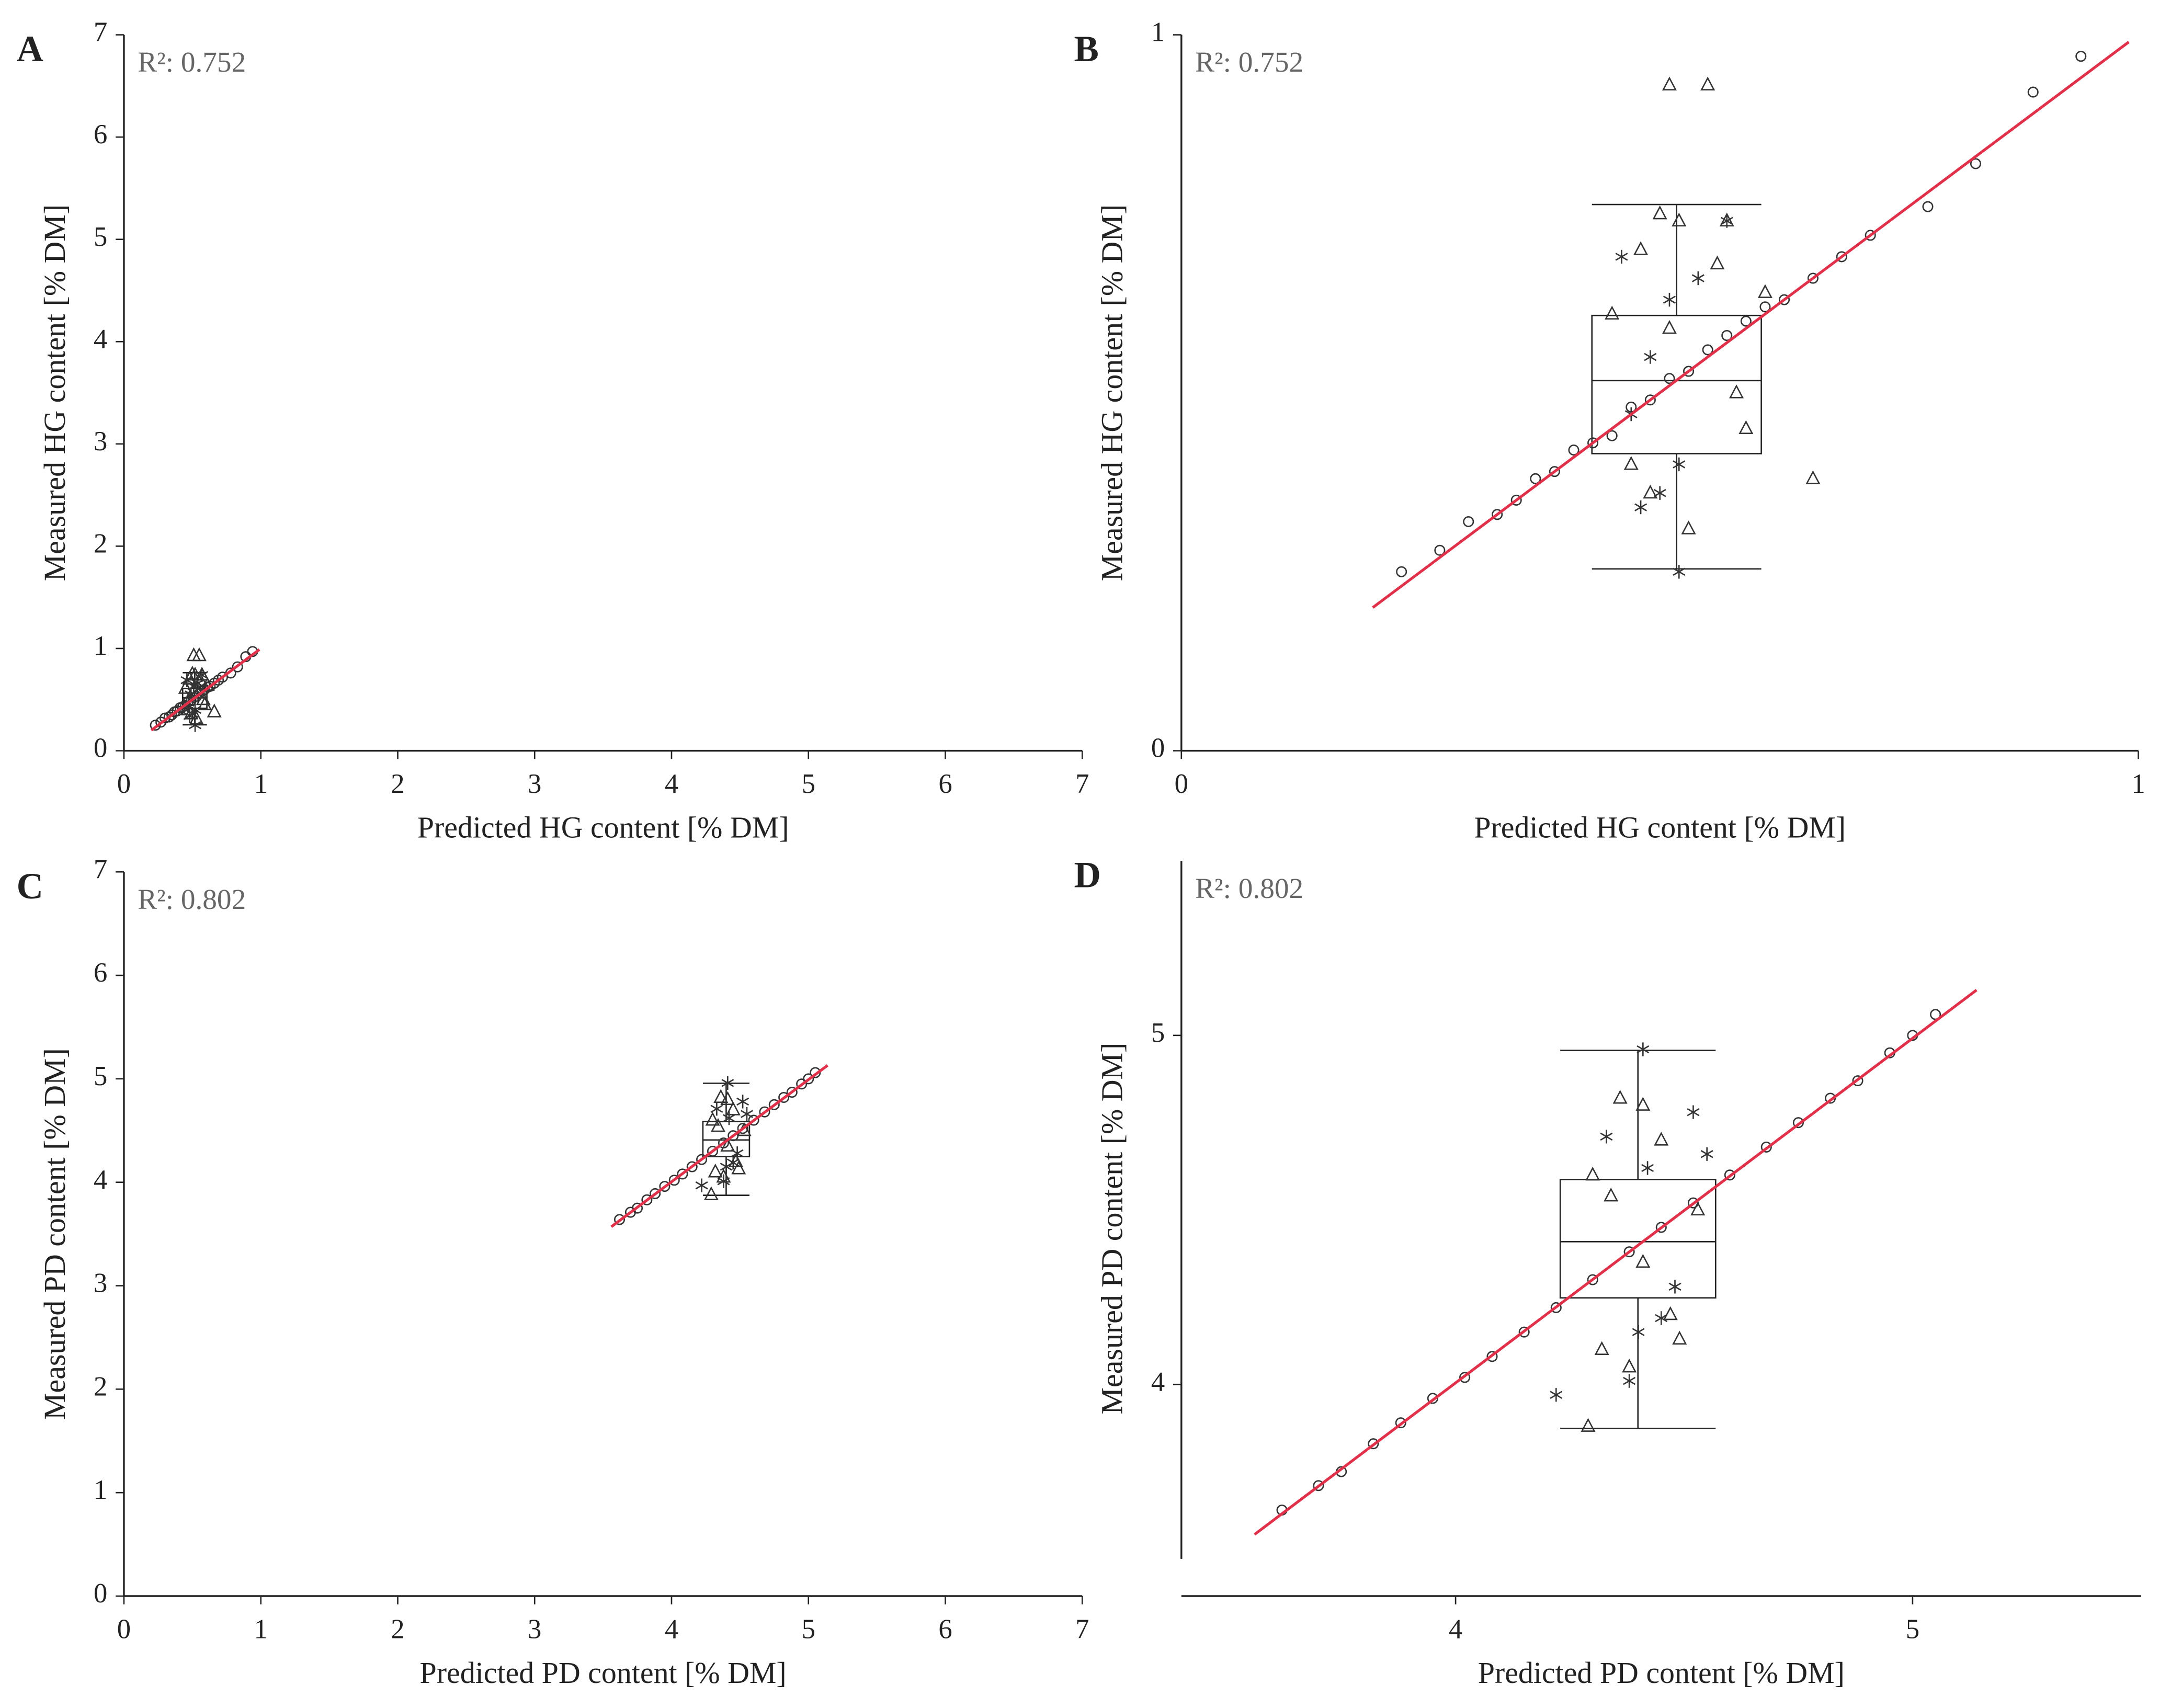 The height and width of the screenshot is (1708, 2159). Describe the element at coordinates (100, 134) in the screenshot. I see `y-tick-label: 6` at that location.